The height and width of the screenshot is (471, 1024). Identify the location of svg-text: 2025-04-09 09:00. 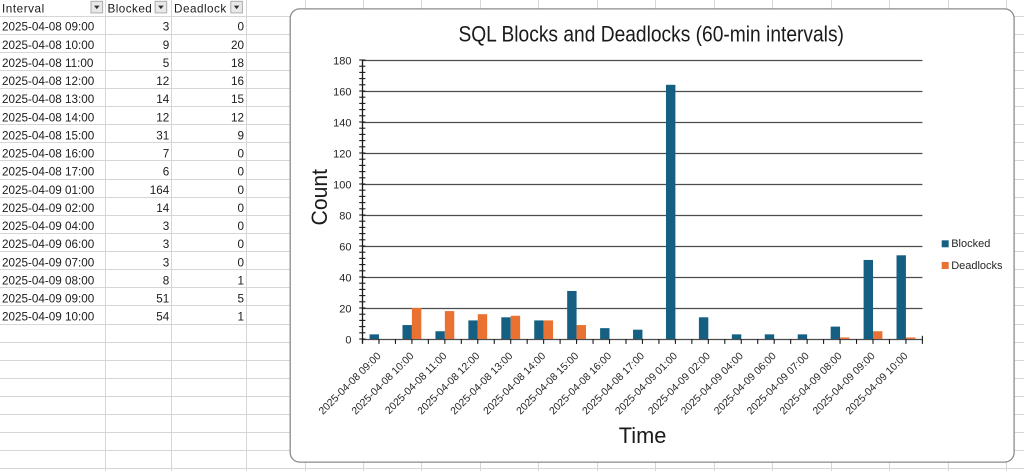
(48, 299).